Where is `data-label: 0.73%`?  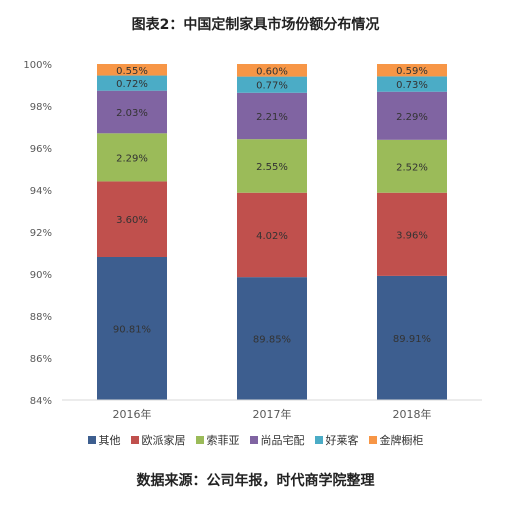
data-label: 0.73% is located at coordinates (412, 85).